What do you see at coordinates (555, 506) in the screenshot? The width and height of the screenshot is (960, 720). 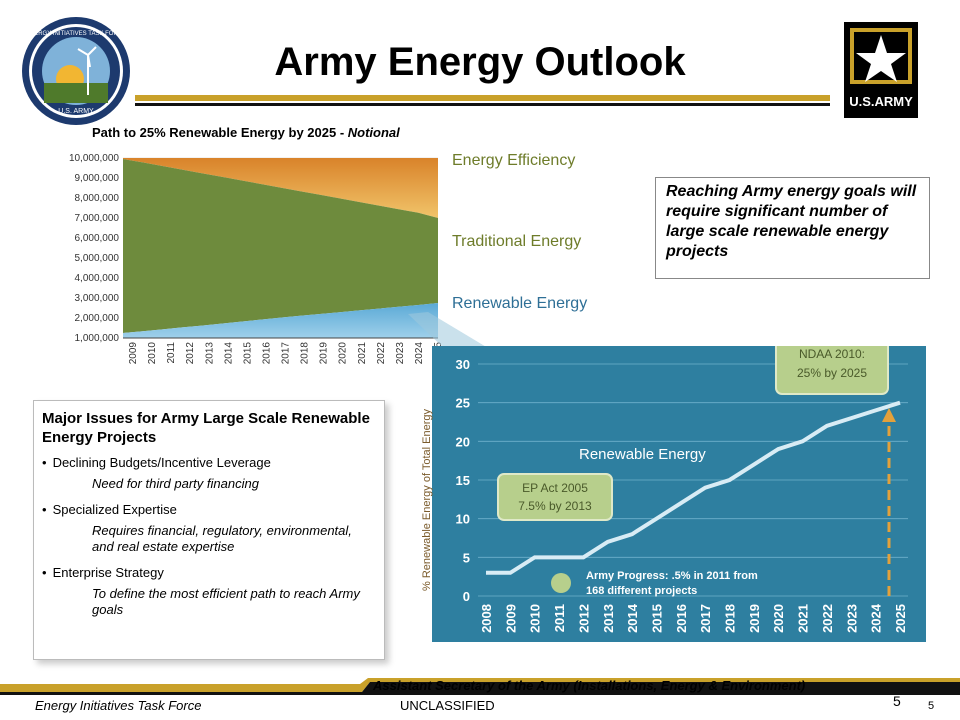 I see `ep-act-line2: 7.5% by 2013` at bounding box center [555, 506].